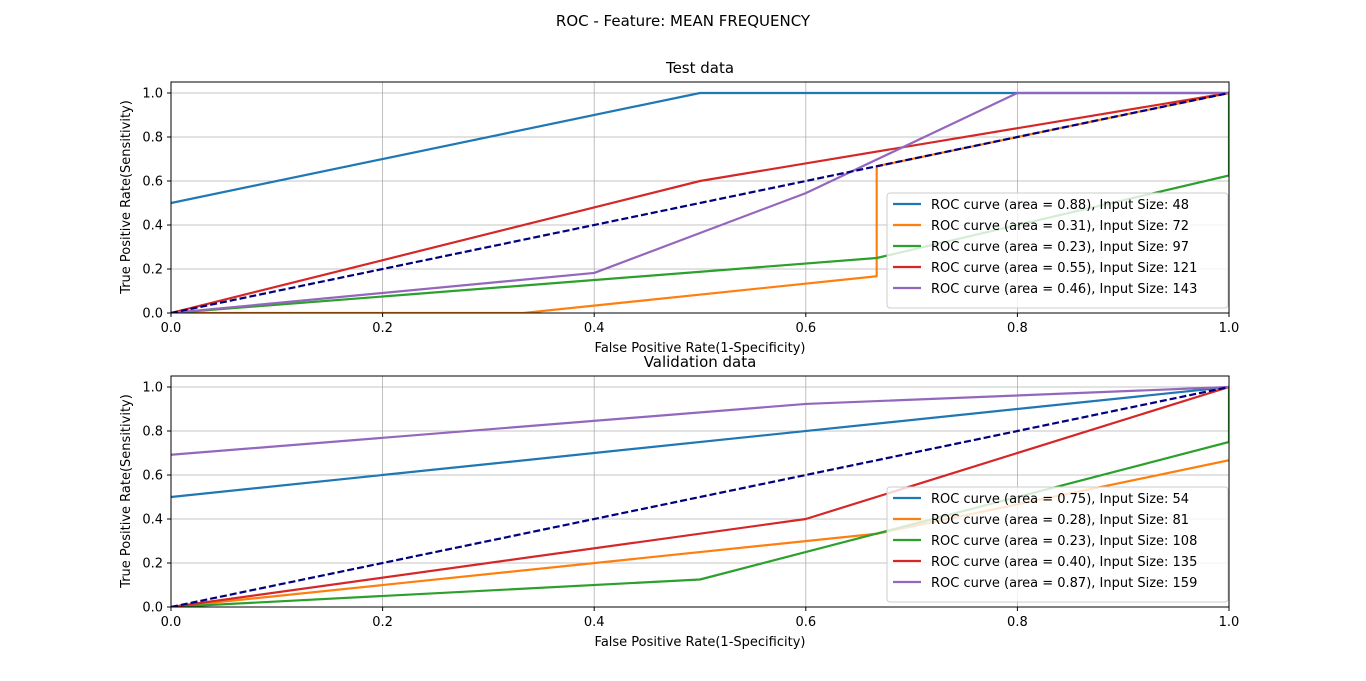 This screenshot has height=681, width=1366. What do you see at coordinates (1060, 499) in the screenshot?
I see `validation-legend-label-0: ROC curve (area = 0.75), Input Size: 54` at bounding box center [1060, 499].